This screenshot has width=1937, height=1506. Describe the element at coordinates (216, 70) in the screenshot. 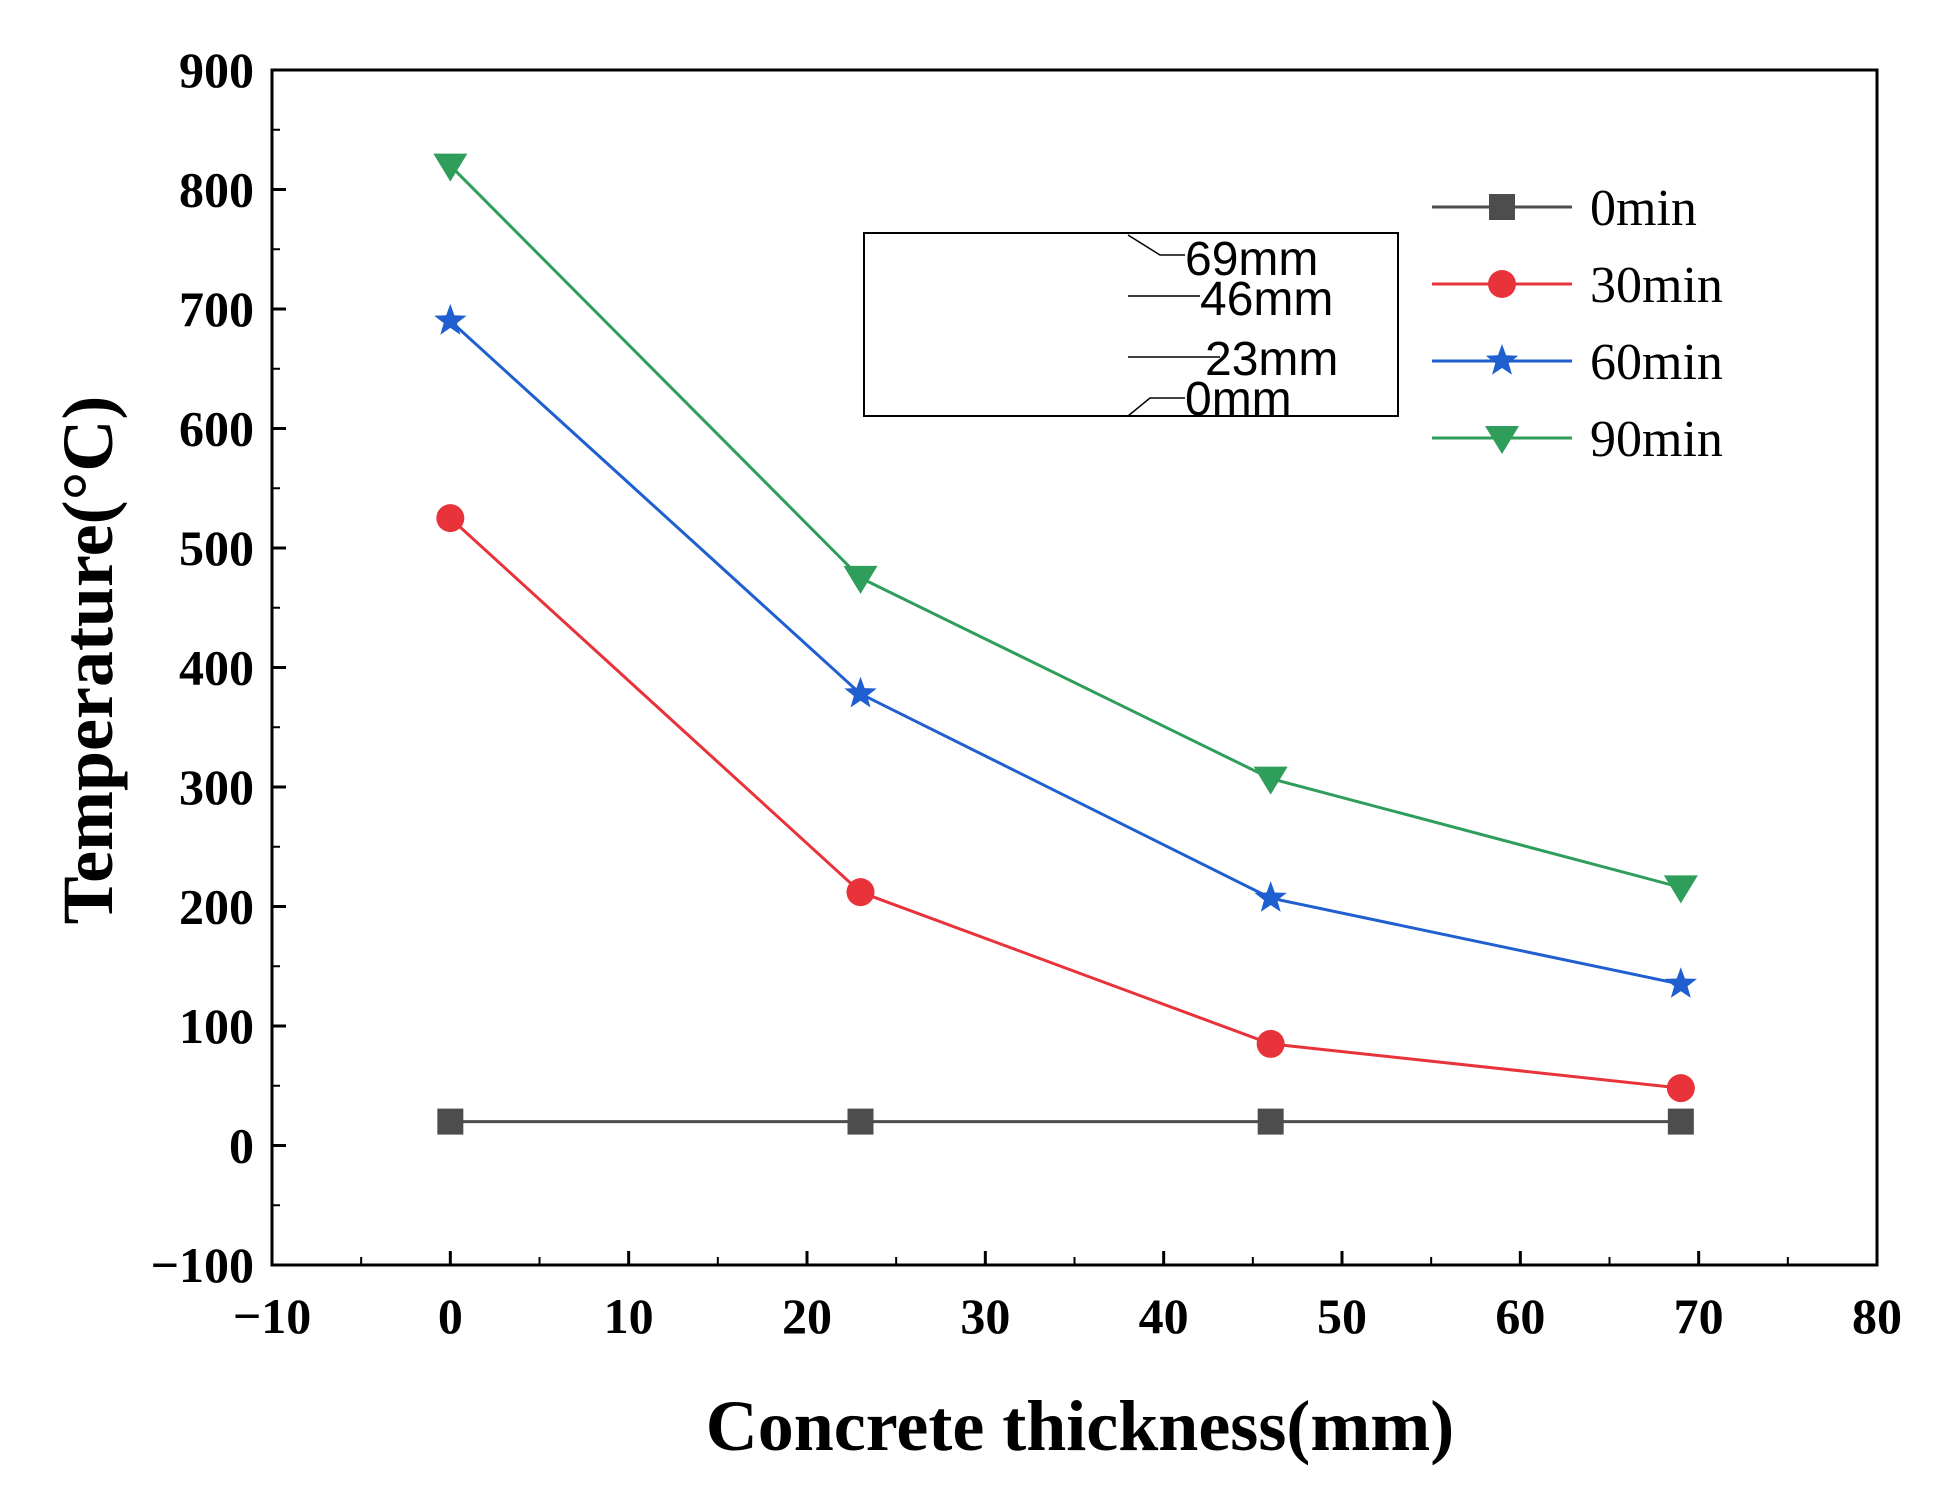

I see `y-tick-label: 900` at that location.